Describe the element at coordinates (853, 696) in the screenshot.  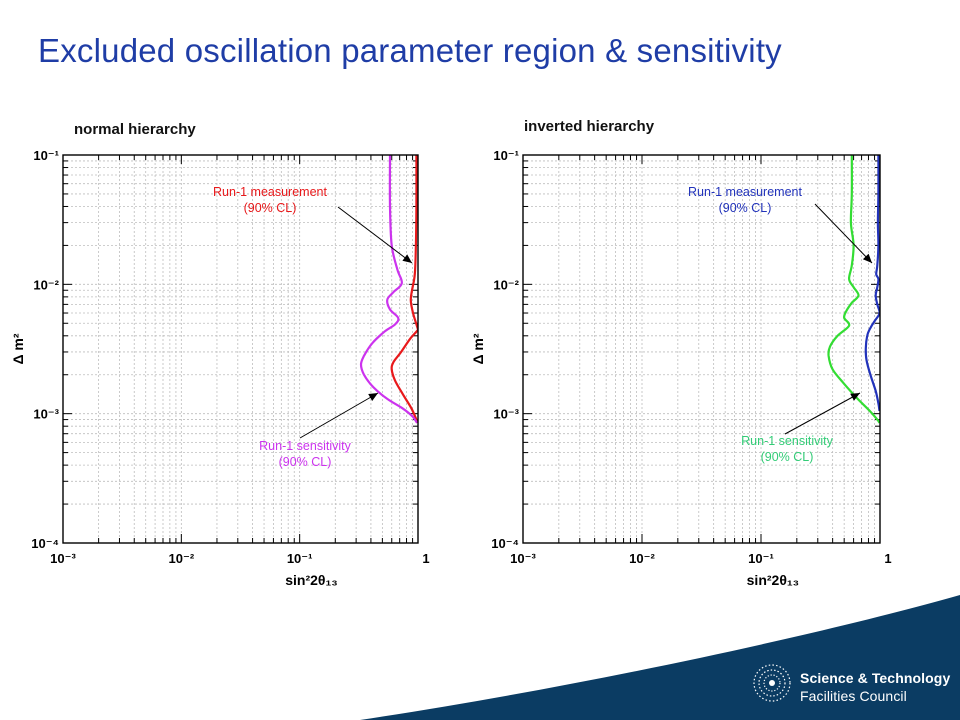
I see `logo-text-line2: Facilities Council` at that location.